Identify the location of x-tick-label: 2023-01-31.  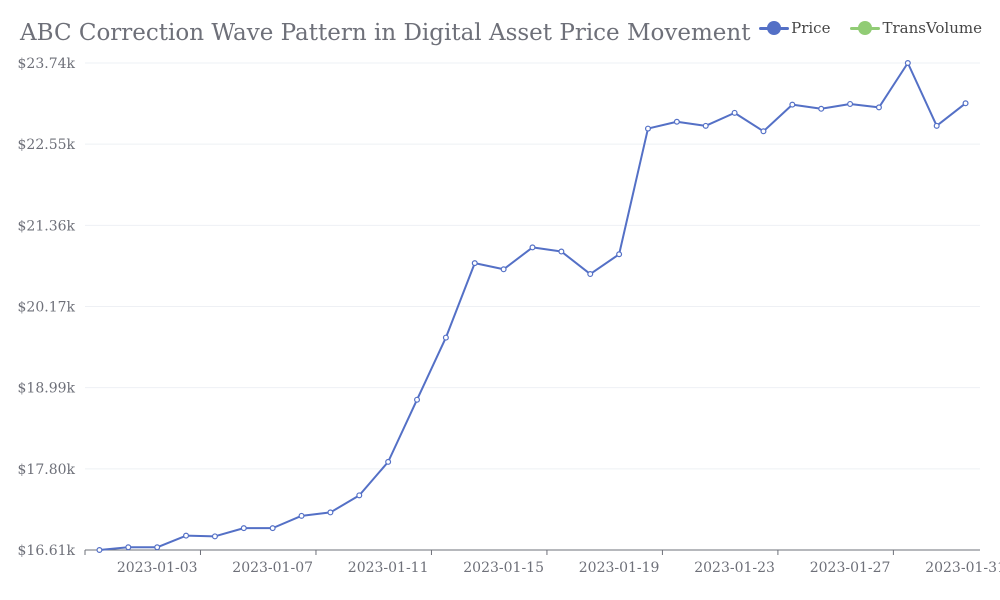
(962, 568).